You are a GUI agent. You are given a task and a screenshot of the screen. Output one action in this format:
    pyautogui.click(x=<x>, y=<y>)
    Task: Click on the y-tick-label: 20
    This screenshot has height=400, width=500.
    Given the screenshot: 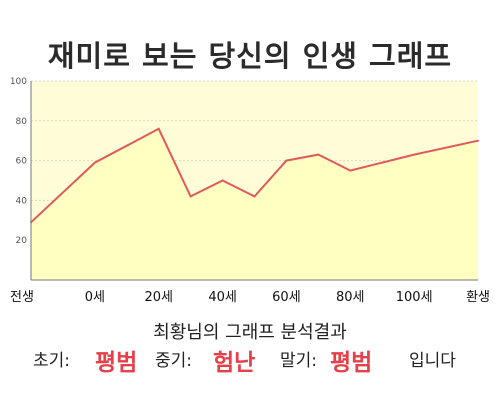 What is the action you would take?
    pyautogui.click(x=22, y=241)
    